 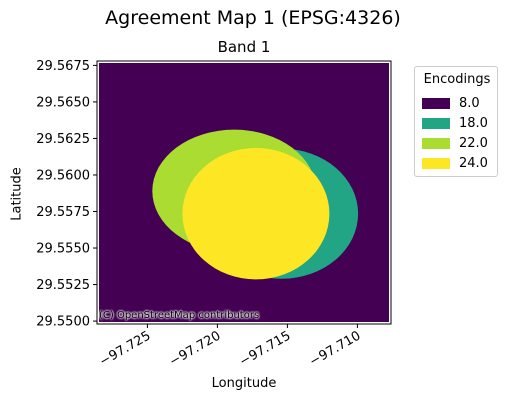 I want to click on y-tick-label: 29.5600, so click(x=63, y=175).